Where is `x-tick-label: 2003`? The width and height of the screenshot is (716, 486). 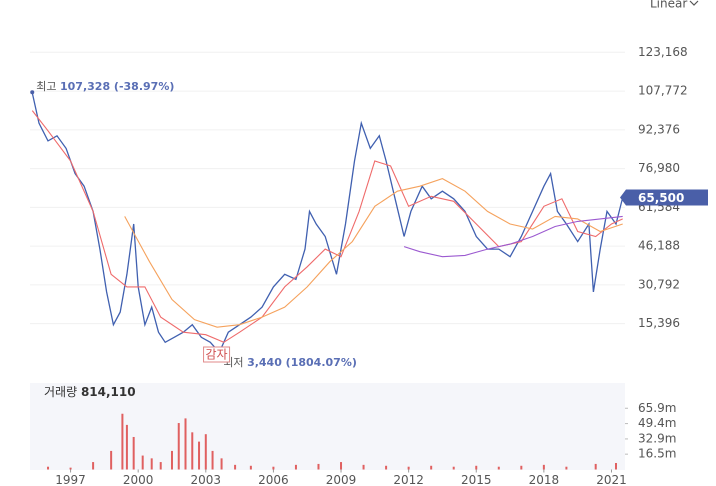
x-tick-label: 2003 is located at coordinates (206, 479).